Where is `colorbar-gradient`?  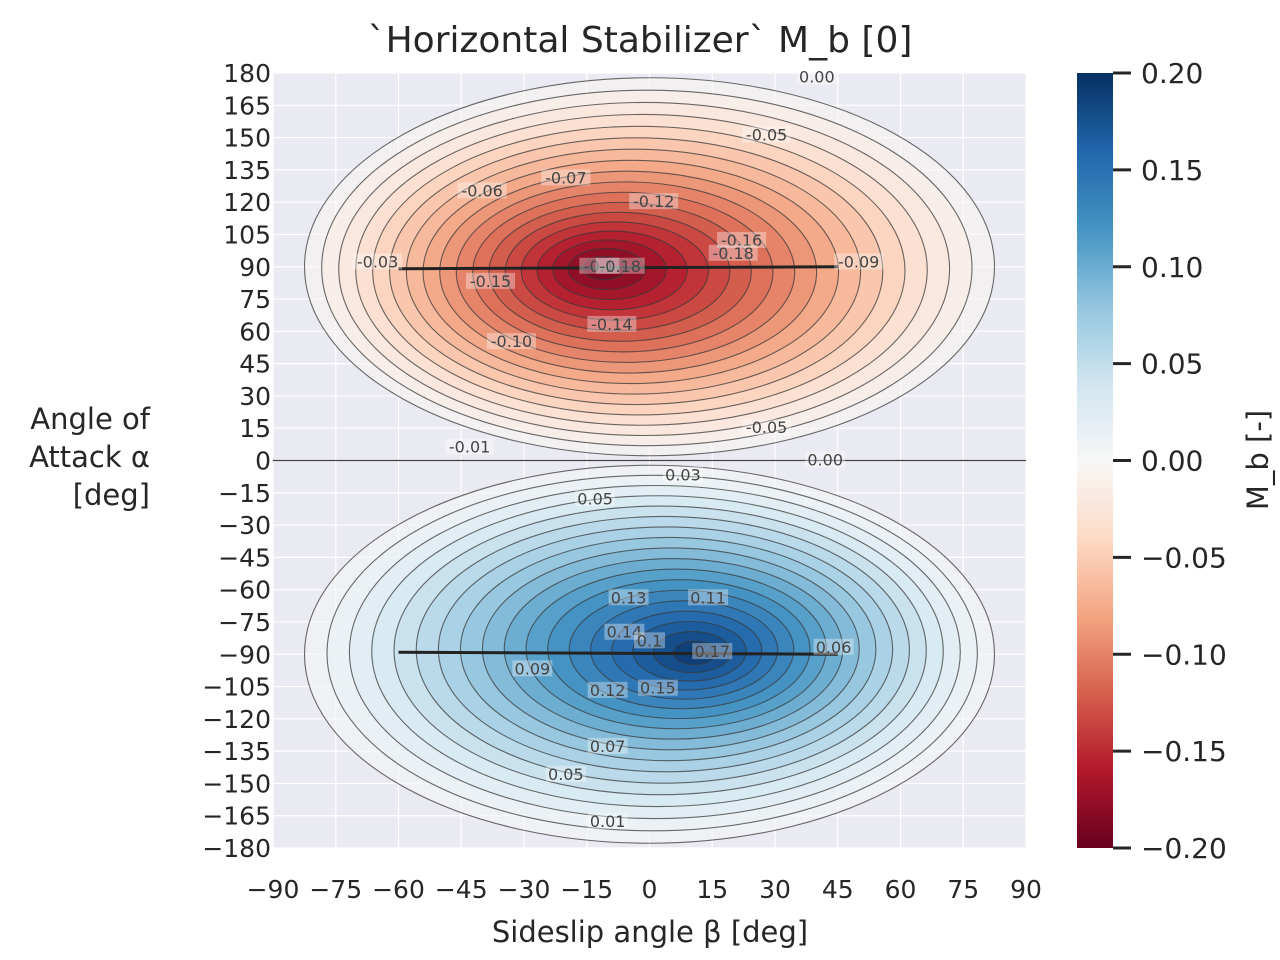
colorbar-gradient is located at coordinates (1095, 460).